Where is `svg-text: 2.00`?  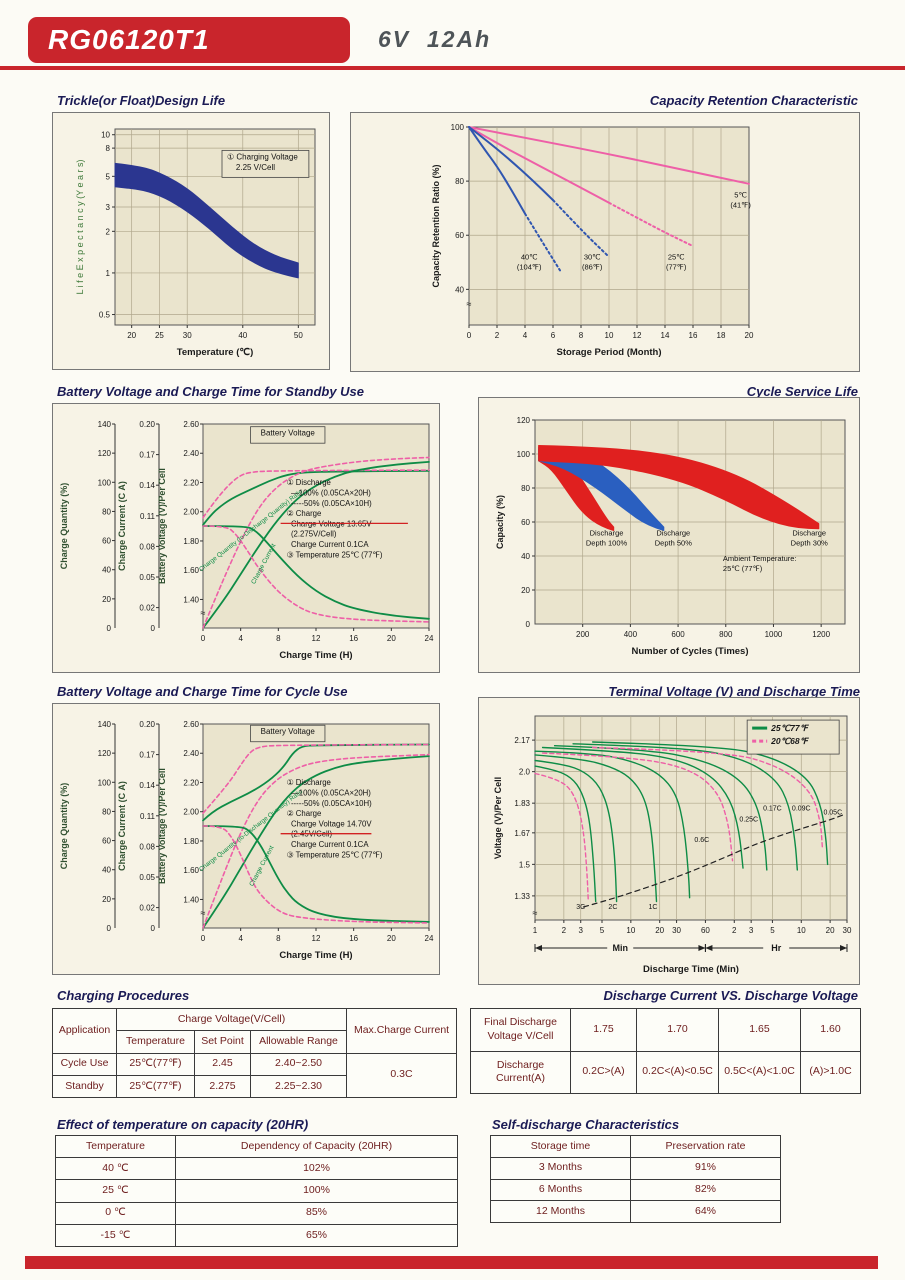 svg-text: 2.00 is located at coordinates (191, 812).